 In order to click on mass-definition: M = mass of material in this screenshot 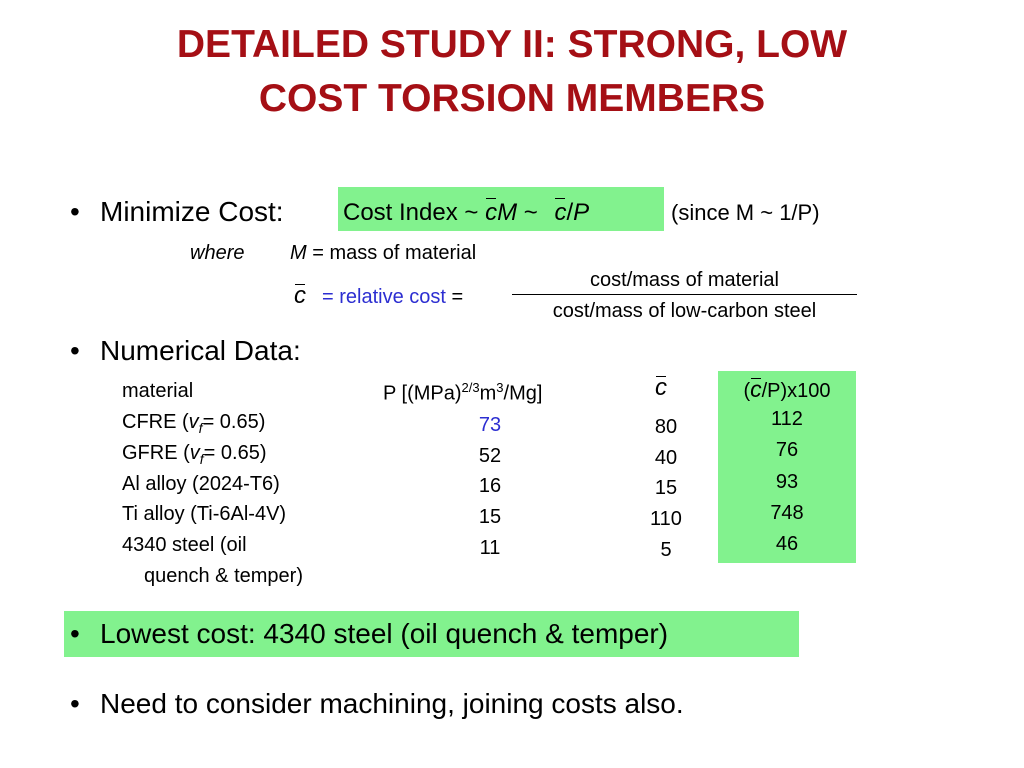, I will do `click(383, 253)`.